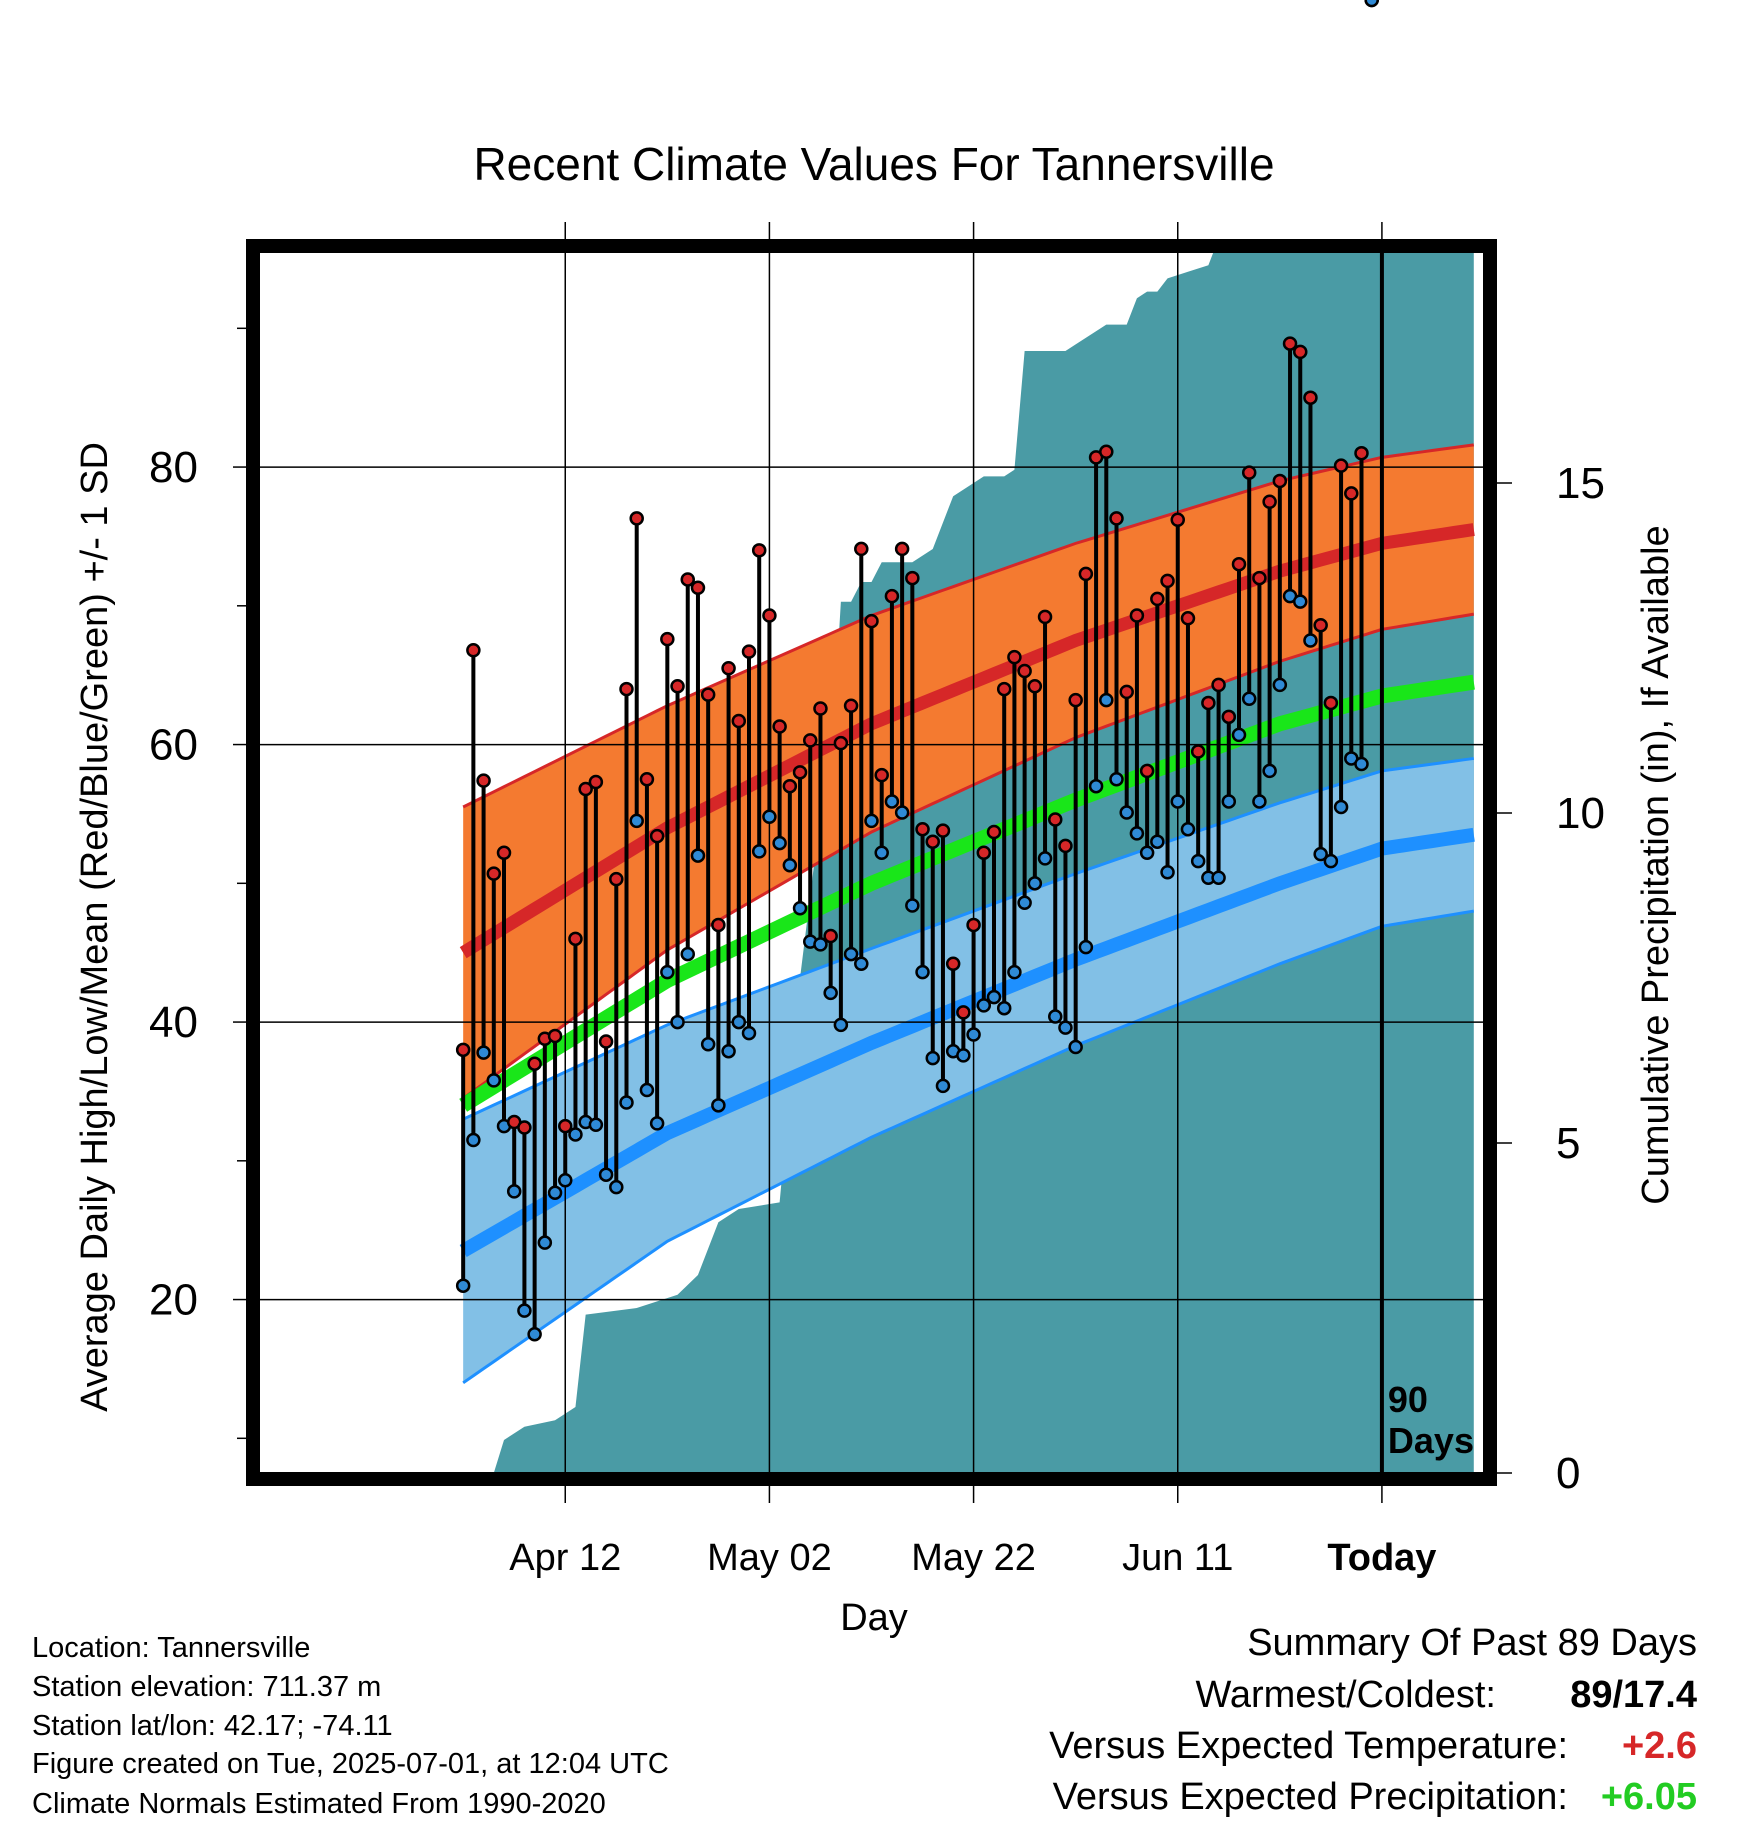  I want to click on location-text: Location: Tannersville, so click(171, 1648).